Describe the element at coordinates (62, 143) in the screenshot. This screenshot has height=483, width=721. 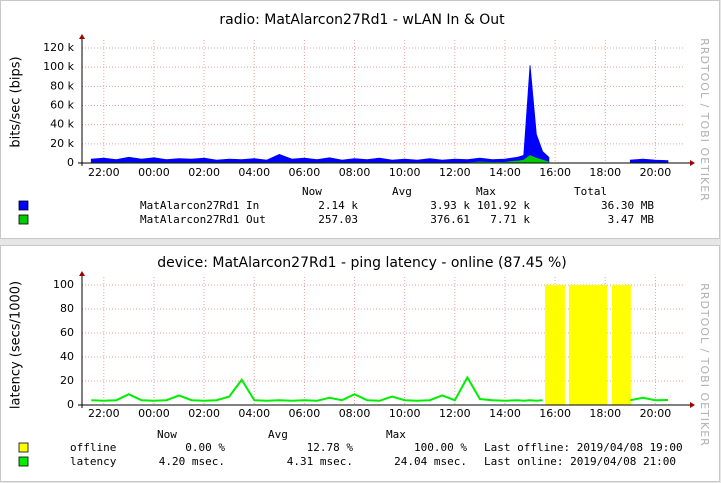
I see `y-tick-label: 20 k` at that location.